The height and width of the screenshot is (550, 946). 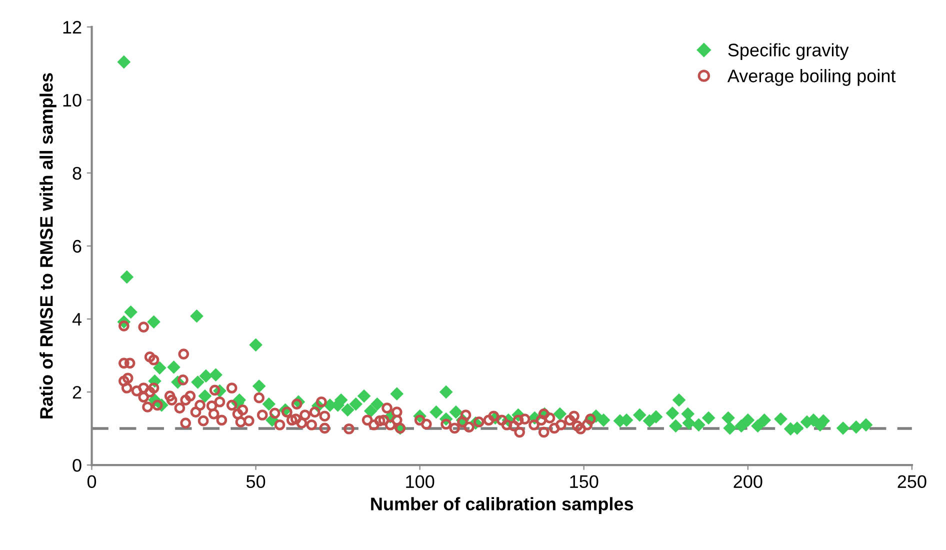 What do you see at coordinates (77, 173) in the screenshot?
I see `y-tick-label: 8` at bounding box center [77, 173].